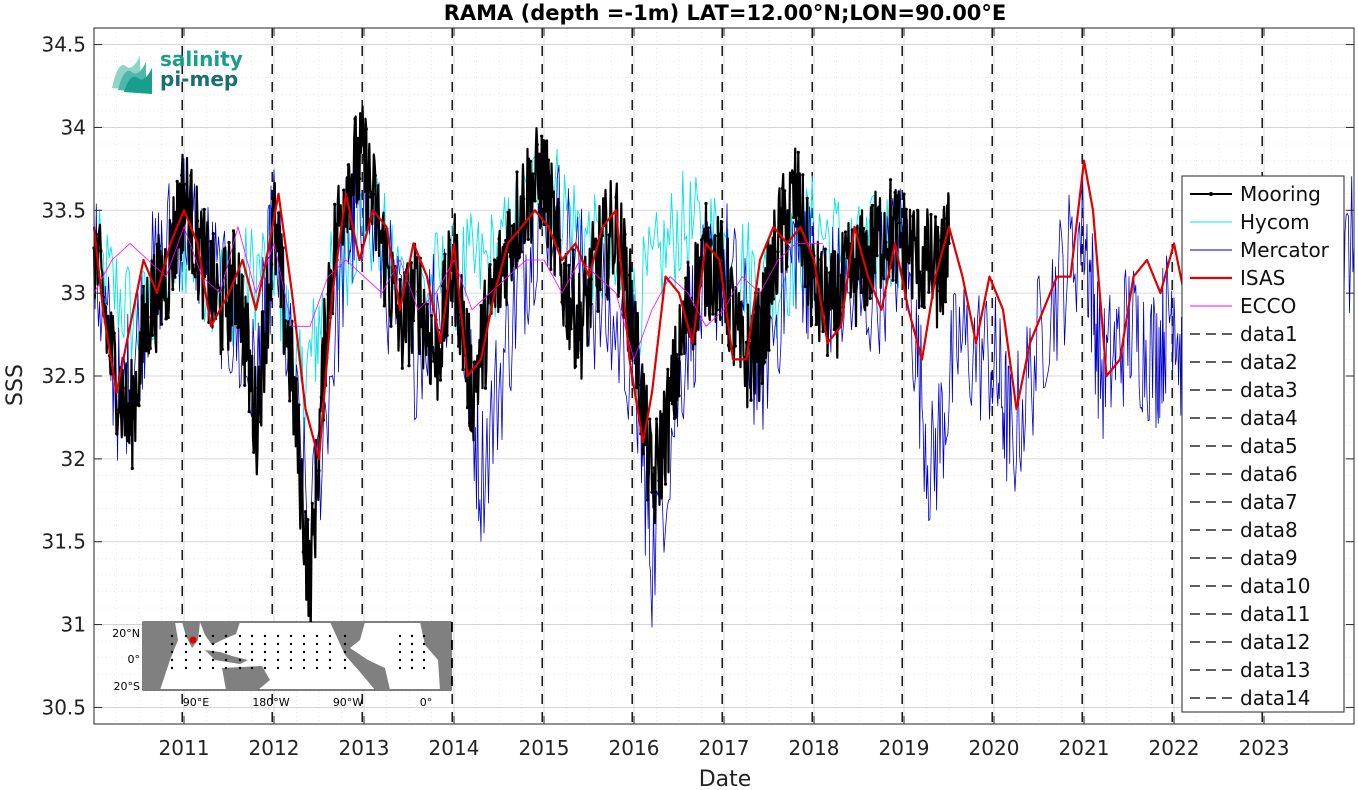 The height and width of the screenshot is (790, 1358). Describe the element at coordinates (127, 686) in the screenshot. I see `inset-ylabel-20s: 20°S` at that location.